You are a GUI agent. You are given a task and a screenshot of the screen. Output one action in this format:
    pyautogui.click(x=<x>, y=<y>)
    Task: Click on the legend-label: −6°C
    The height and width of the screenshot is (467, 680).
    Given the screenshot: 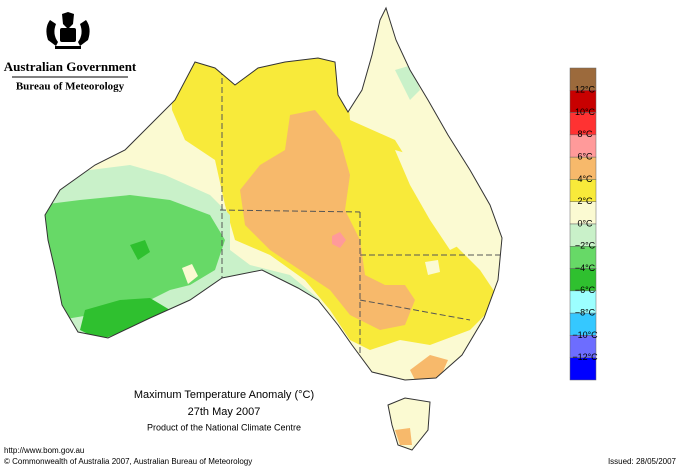 What is the action you would take?
    pyautogui.click(x=585, y=290)
    